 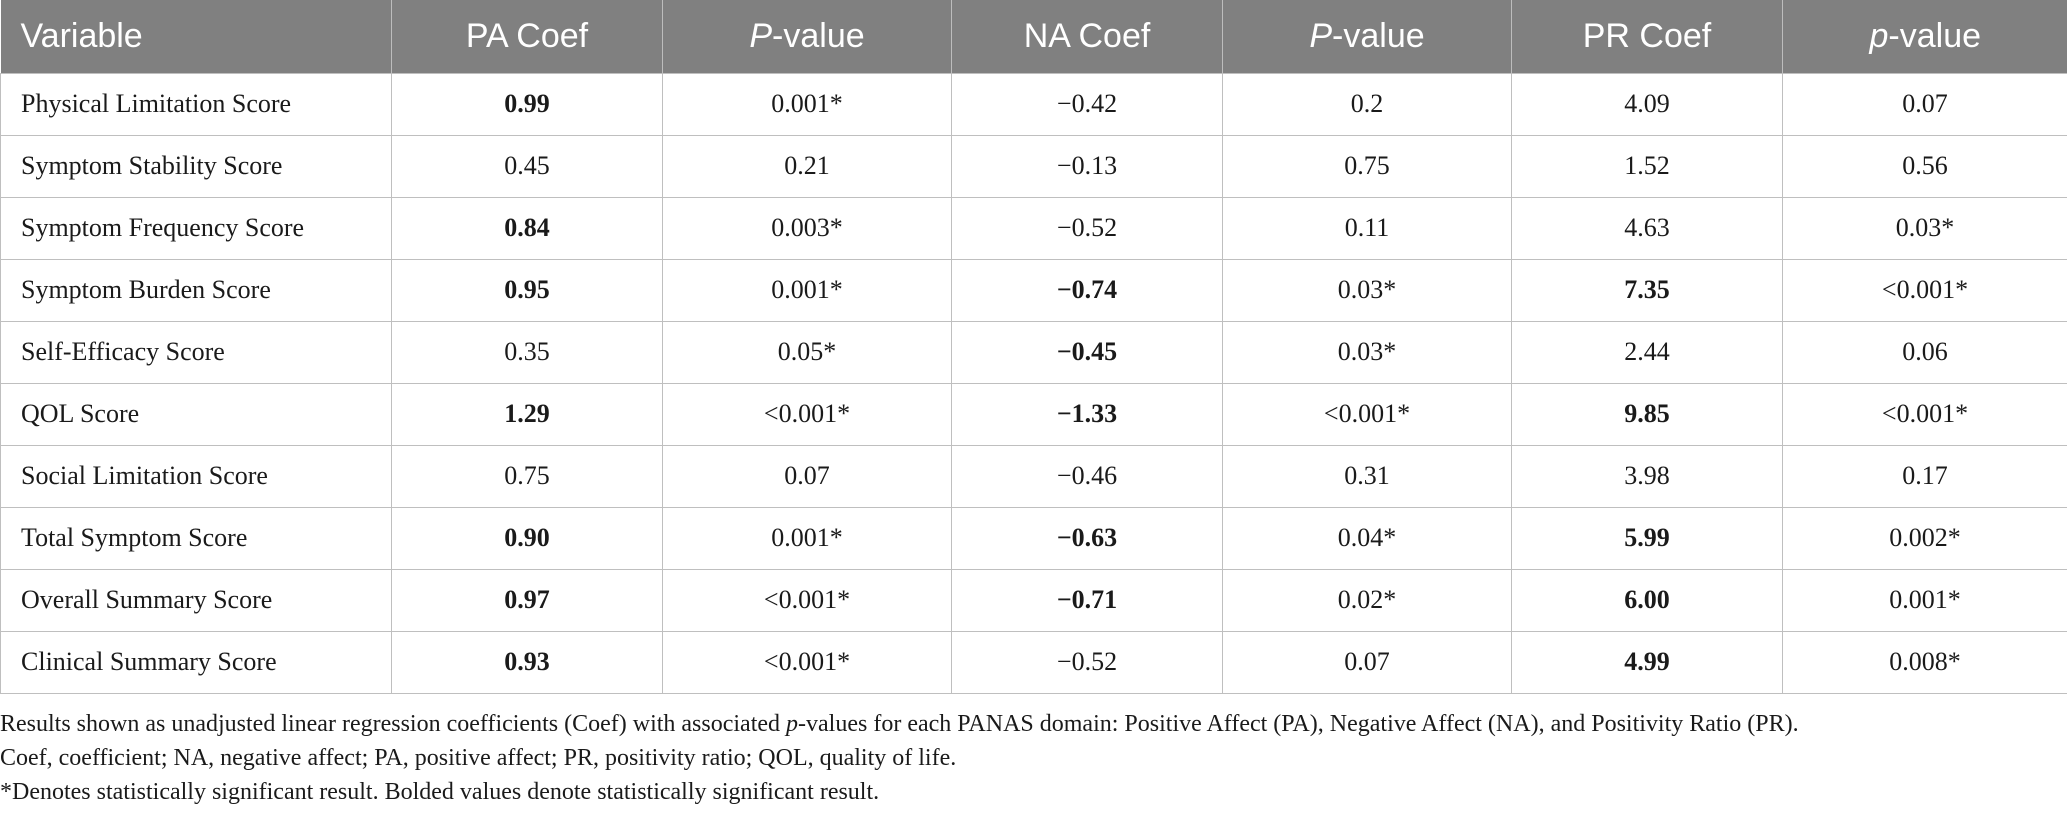 I want to click on cell-na-coef: −0.74, so click(x=1087, y=290).